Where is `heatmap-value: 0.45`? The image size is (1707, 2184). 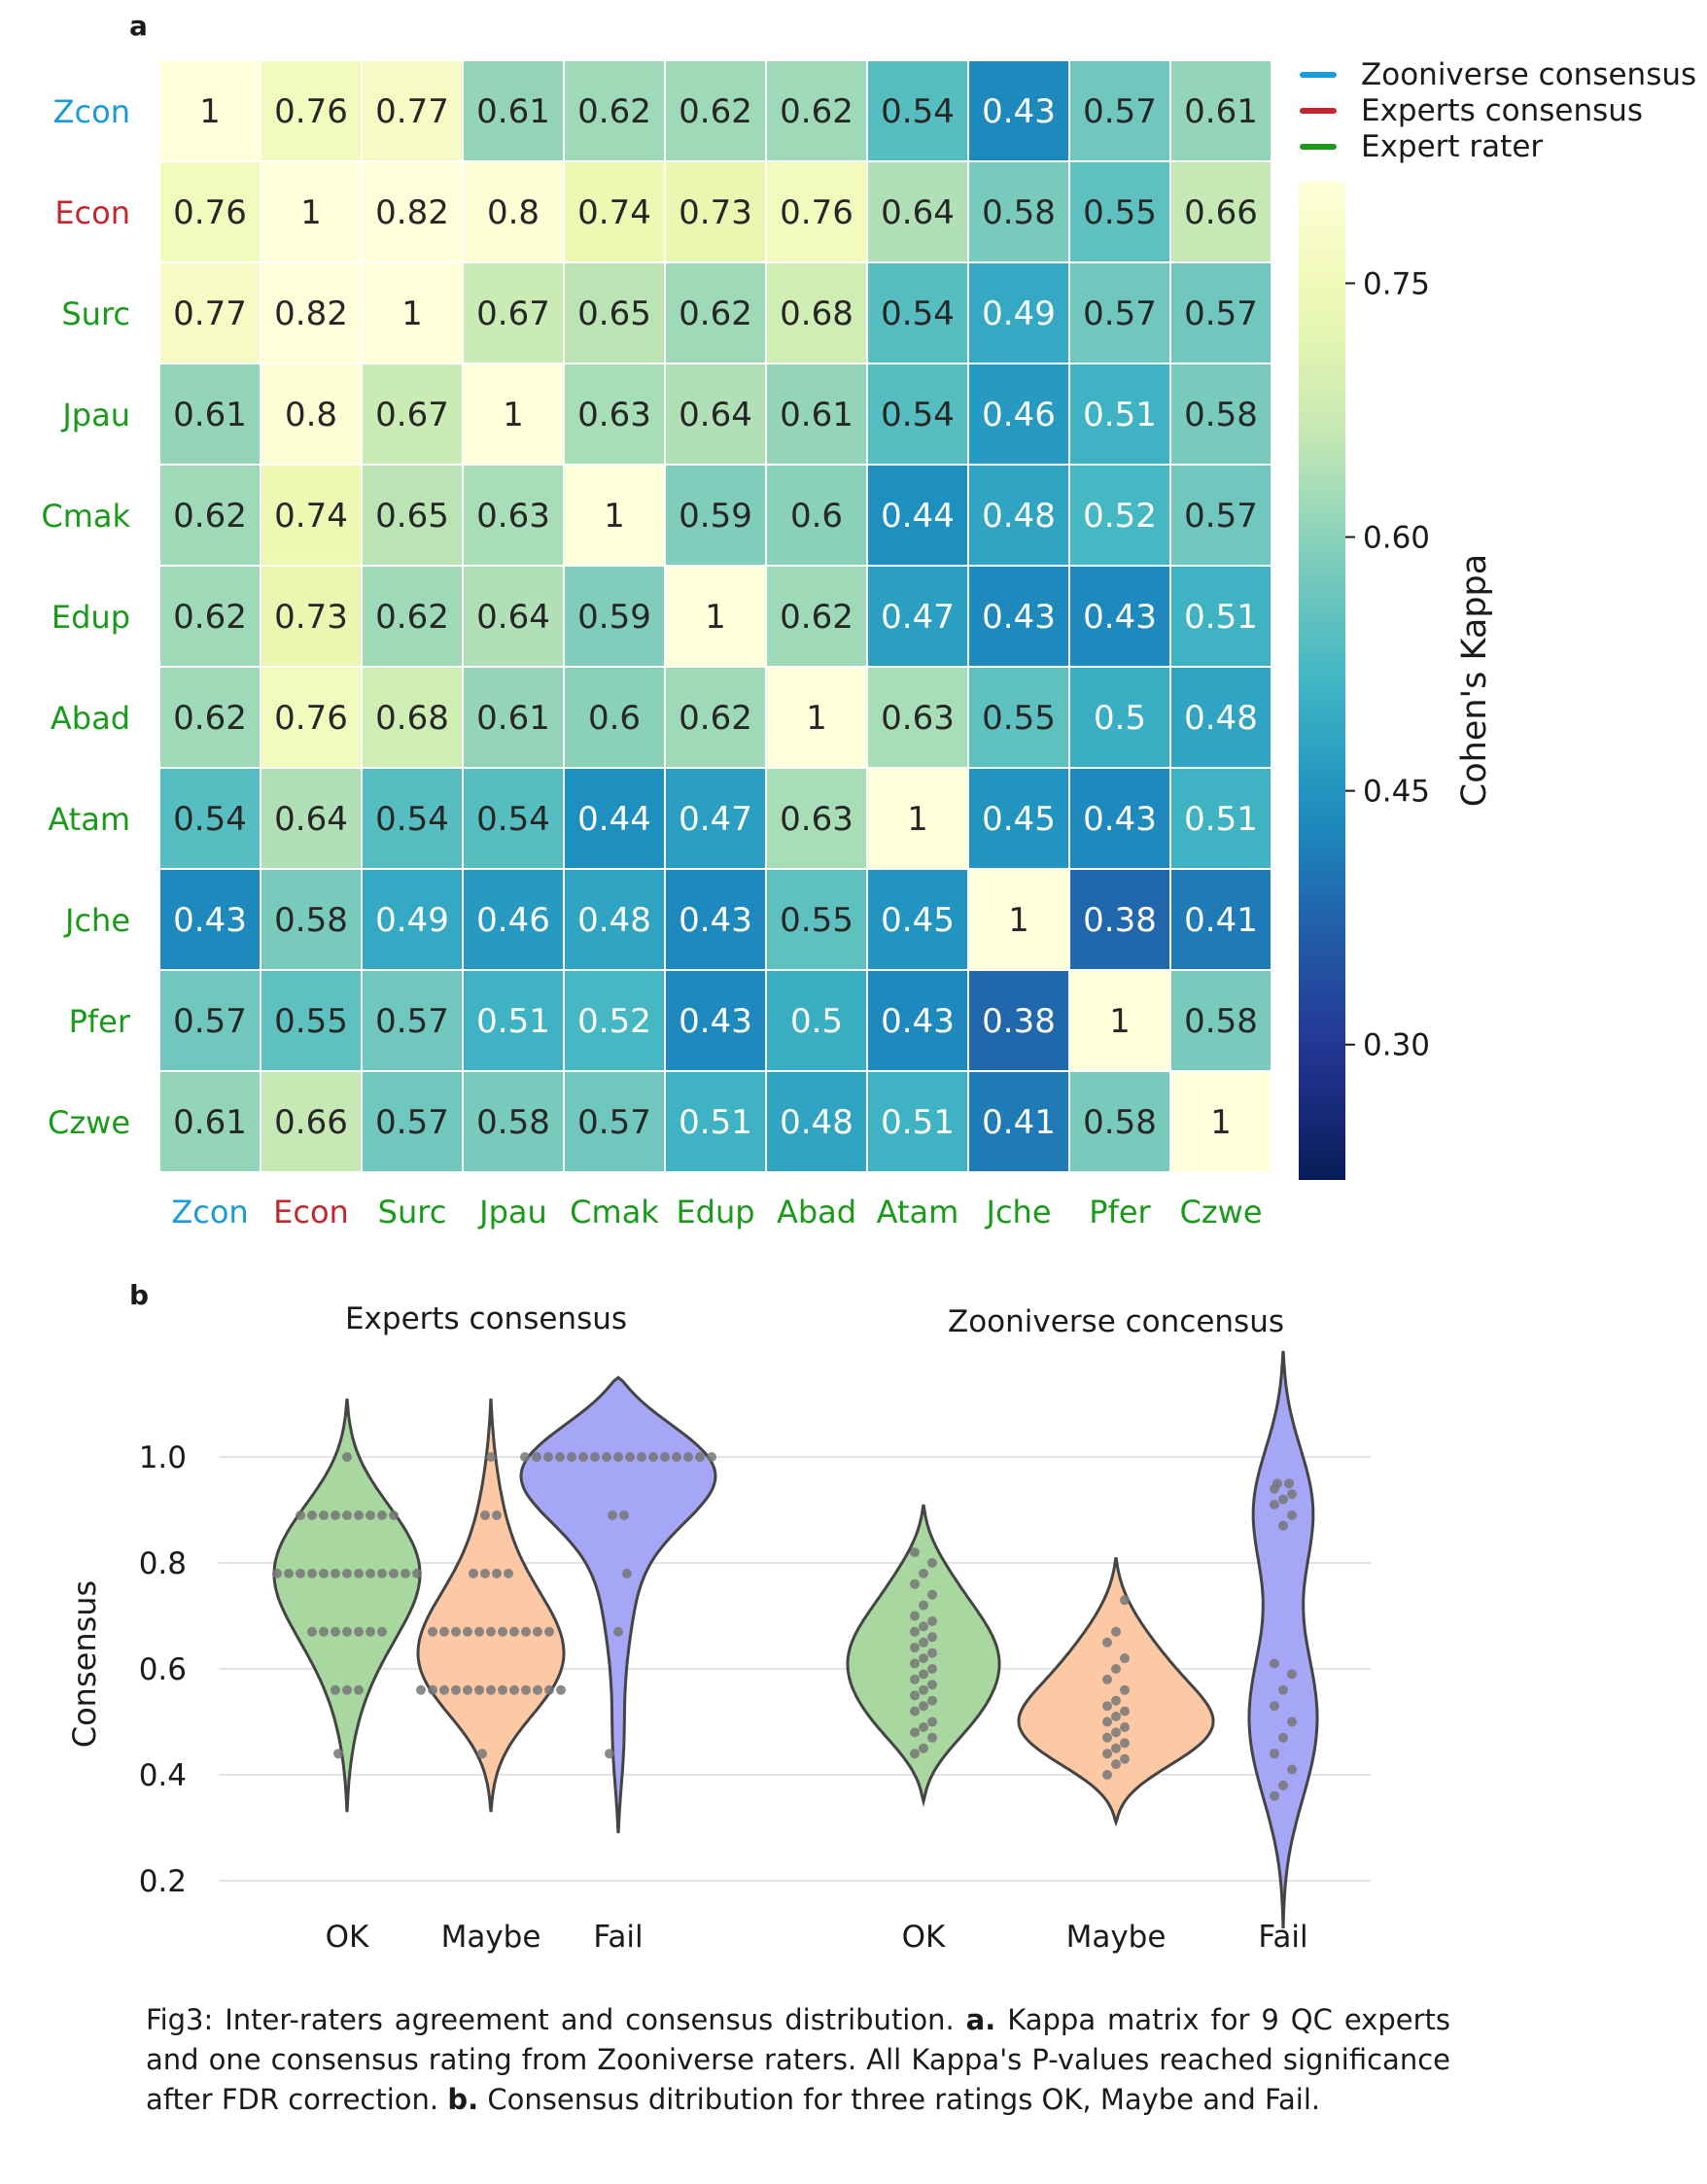
heatmap-value: 0.45 is located at coordinates (1019, 819).